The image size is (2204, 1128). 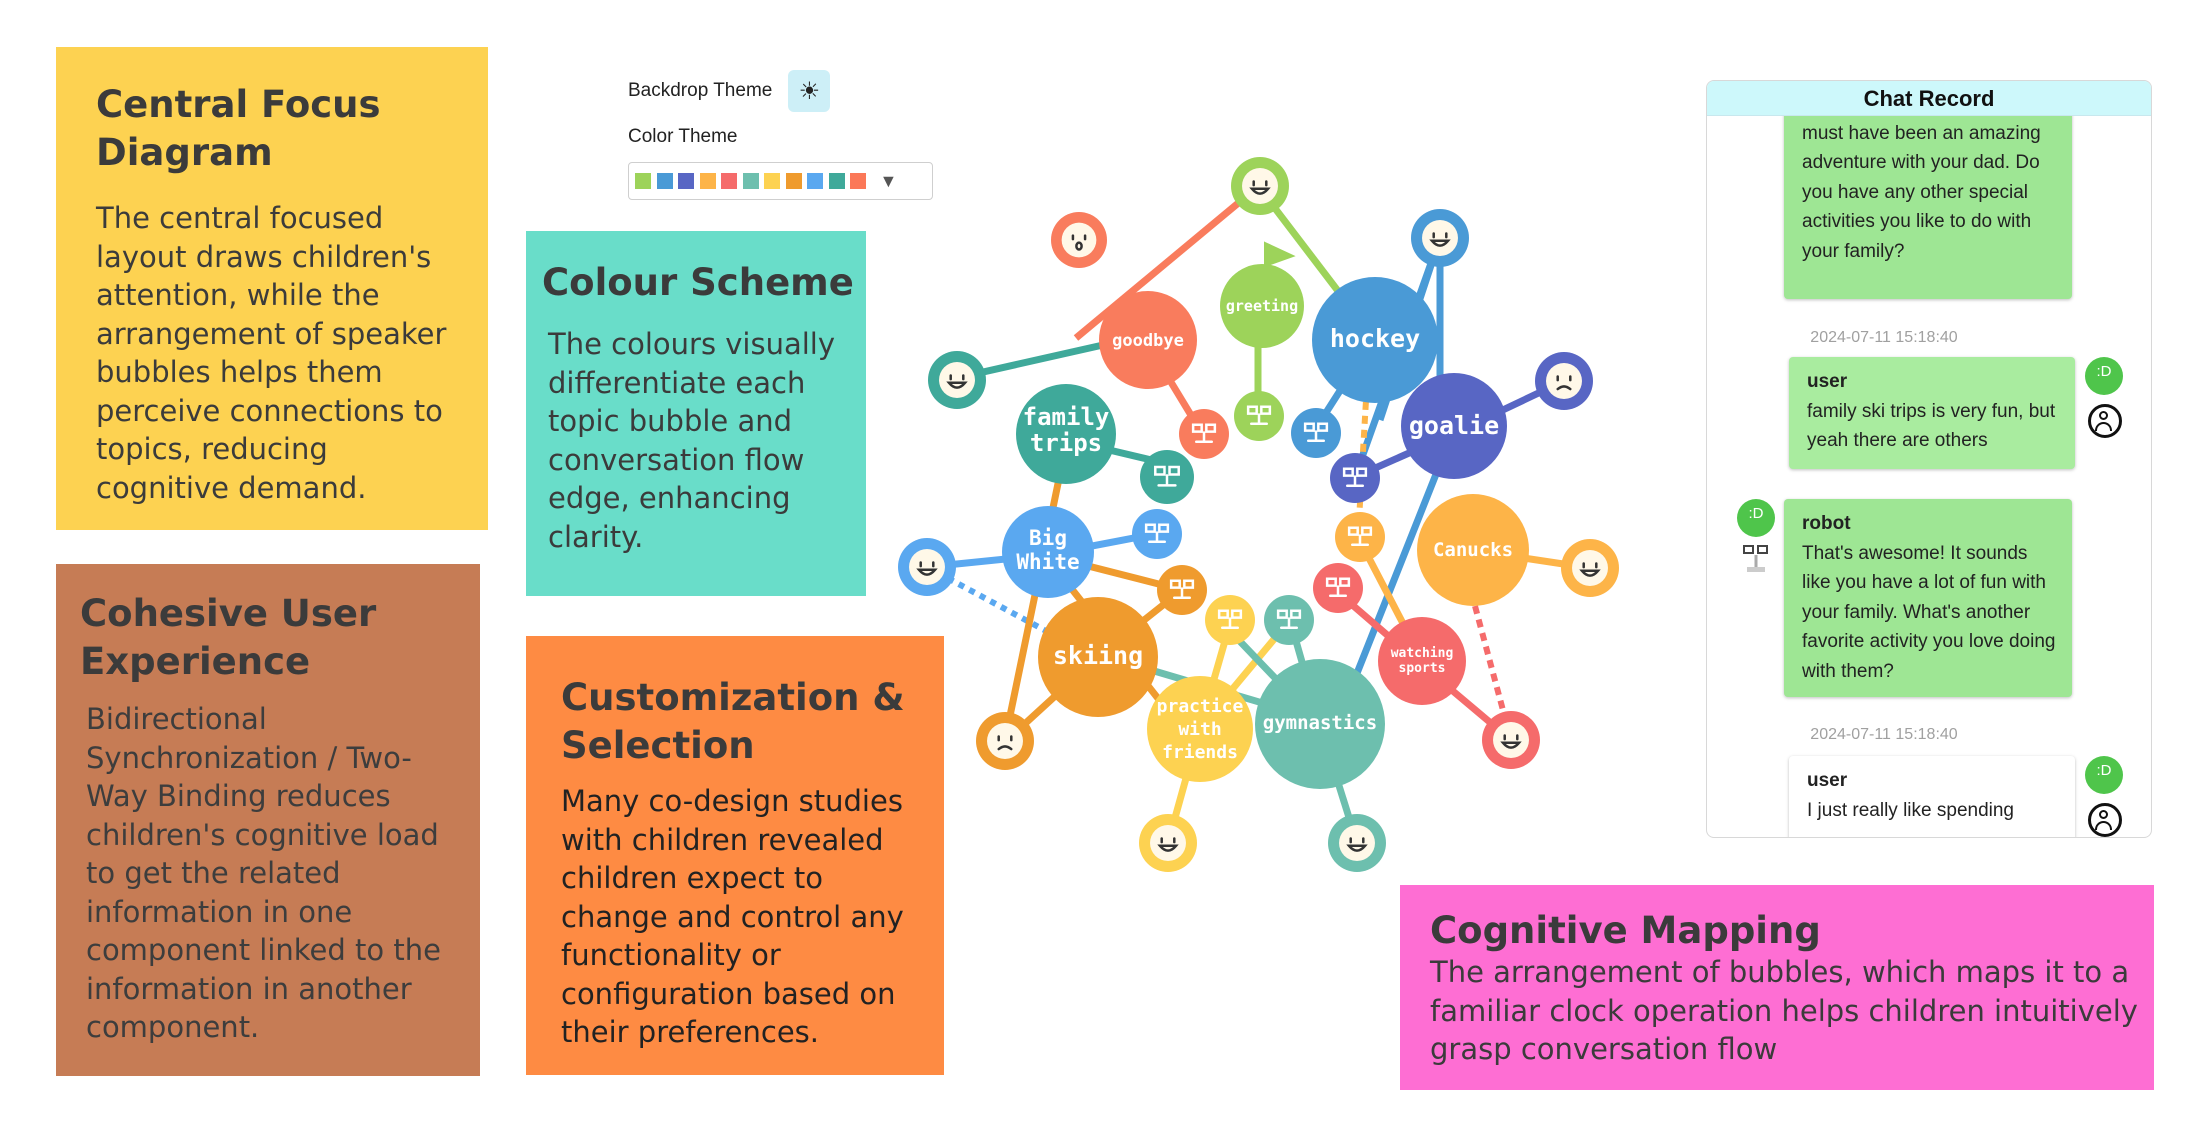 What do you see at coordinates (733, 697) in the screenshot?
I see `customization-title-line-1: Customization &` at bounding box center [733, 697].